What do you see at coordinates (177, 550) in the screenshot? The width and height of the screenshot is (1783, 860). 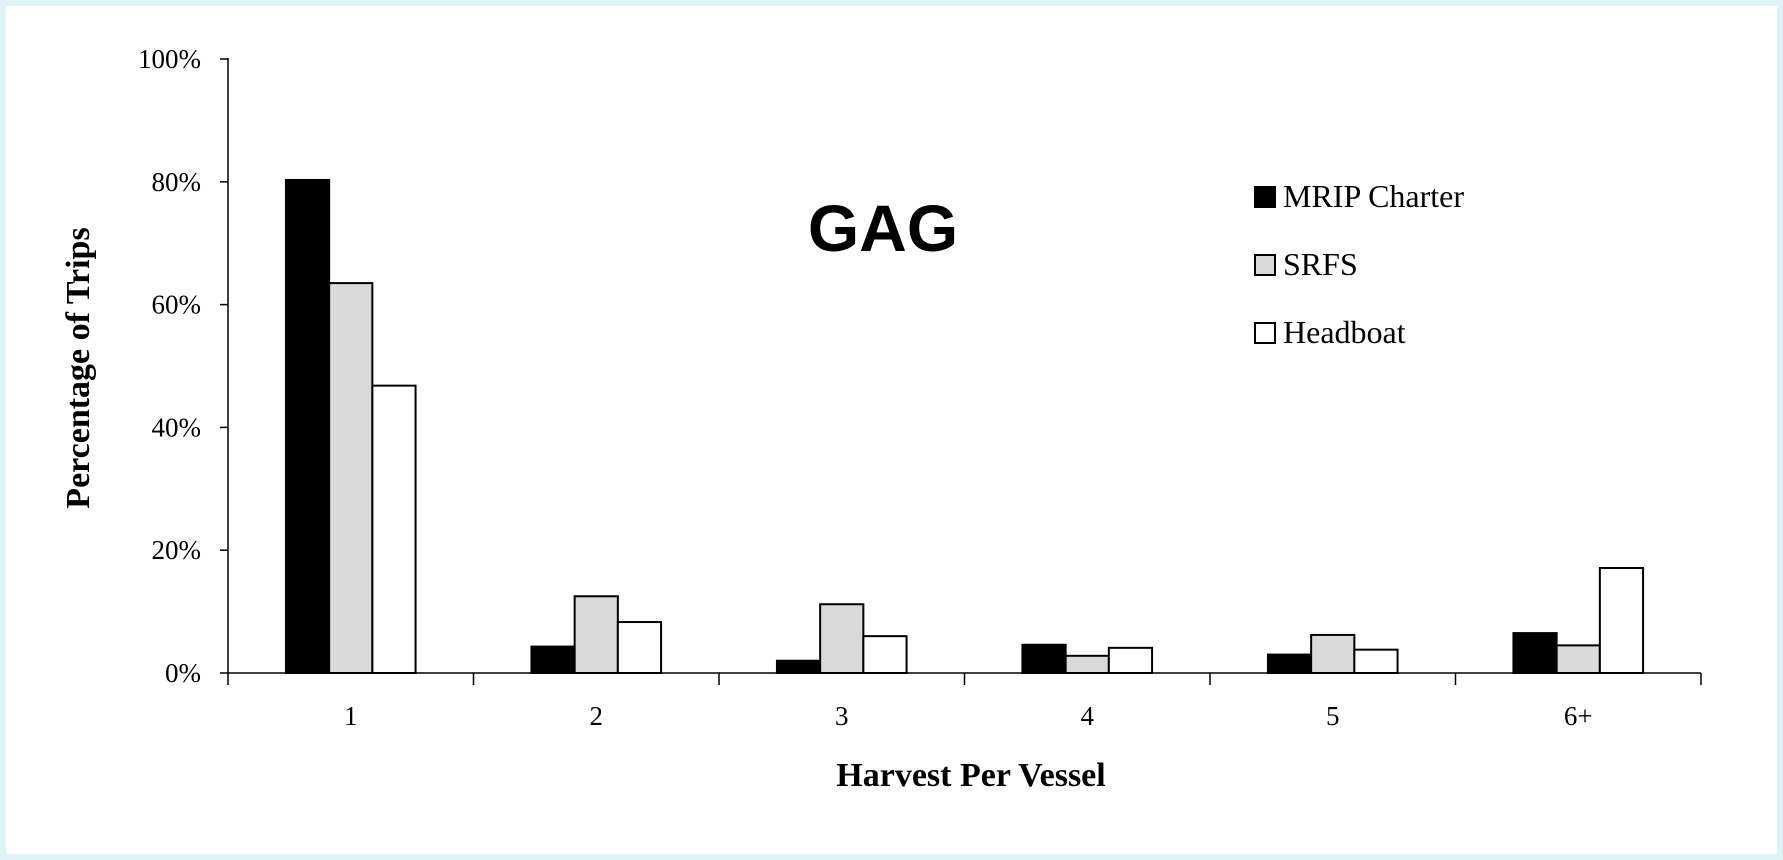 I see `y-tick-label: 20%` at bounding box center [177, 550].